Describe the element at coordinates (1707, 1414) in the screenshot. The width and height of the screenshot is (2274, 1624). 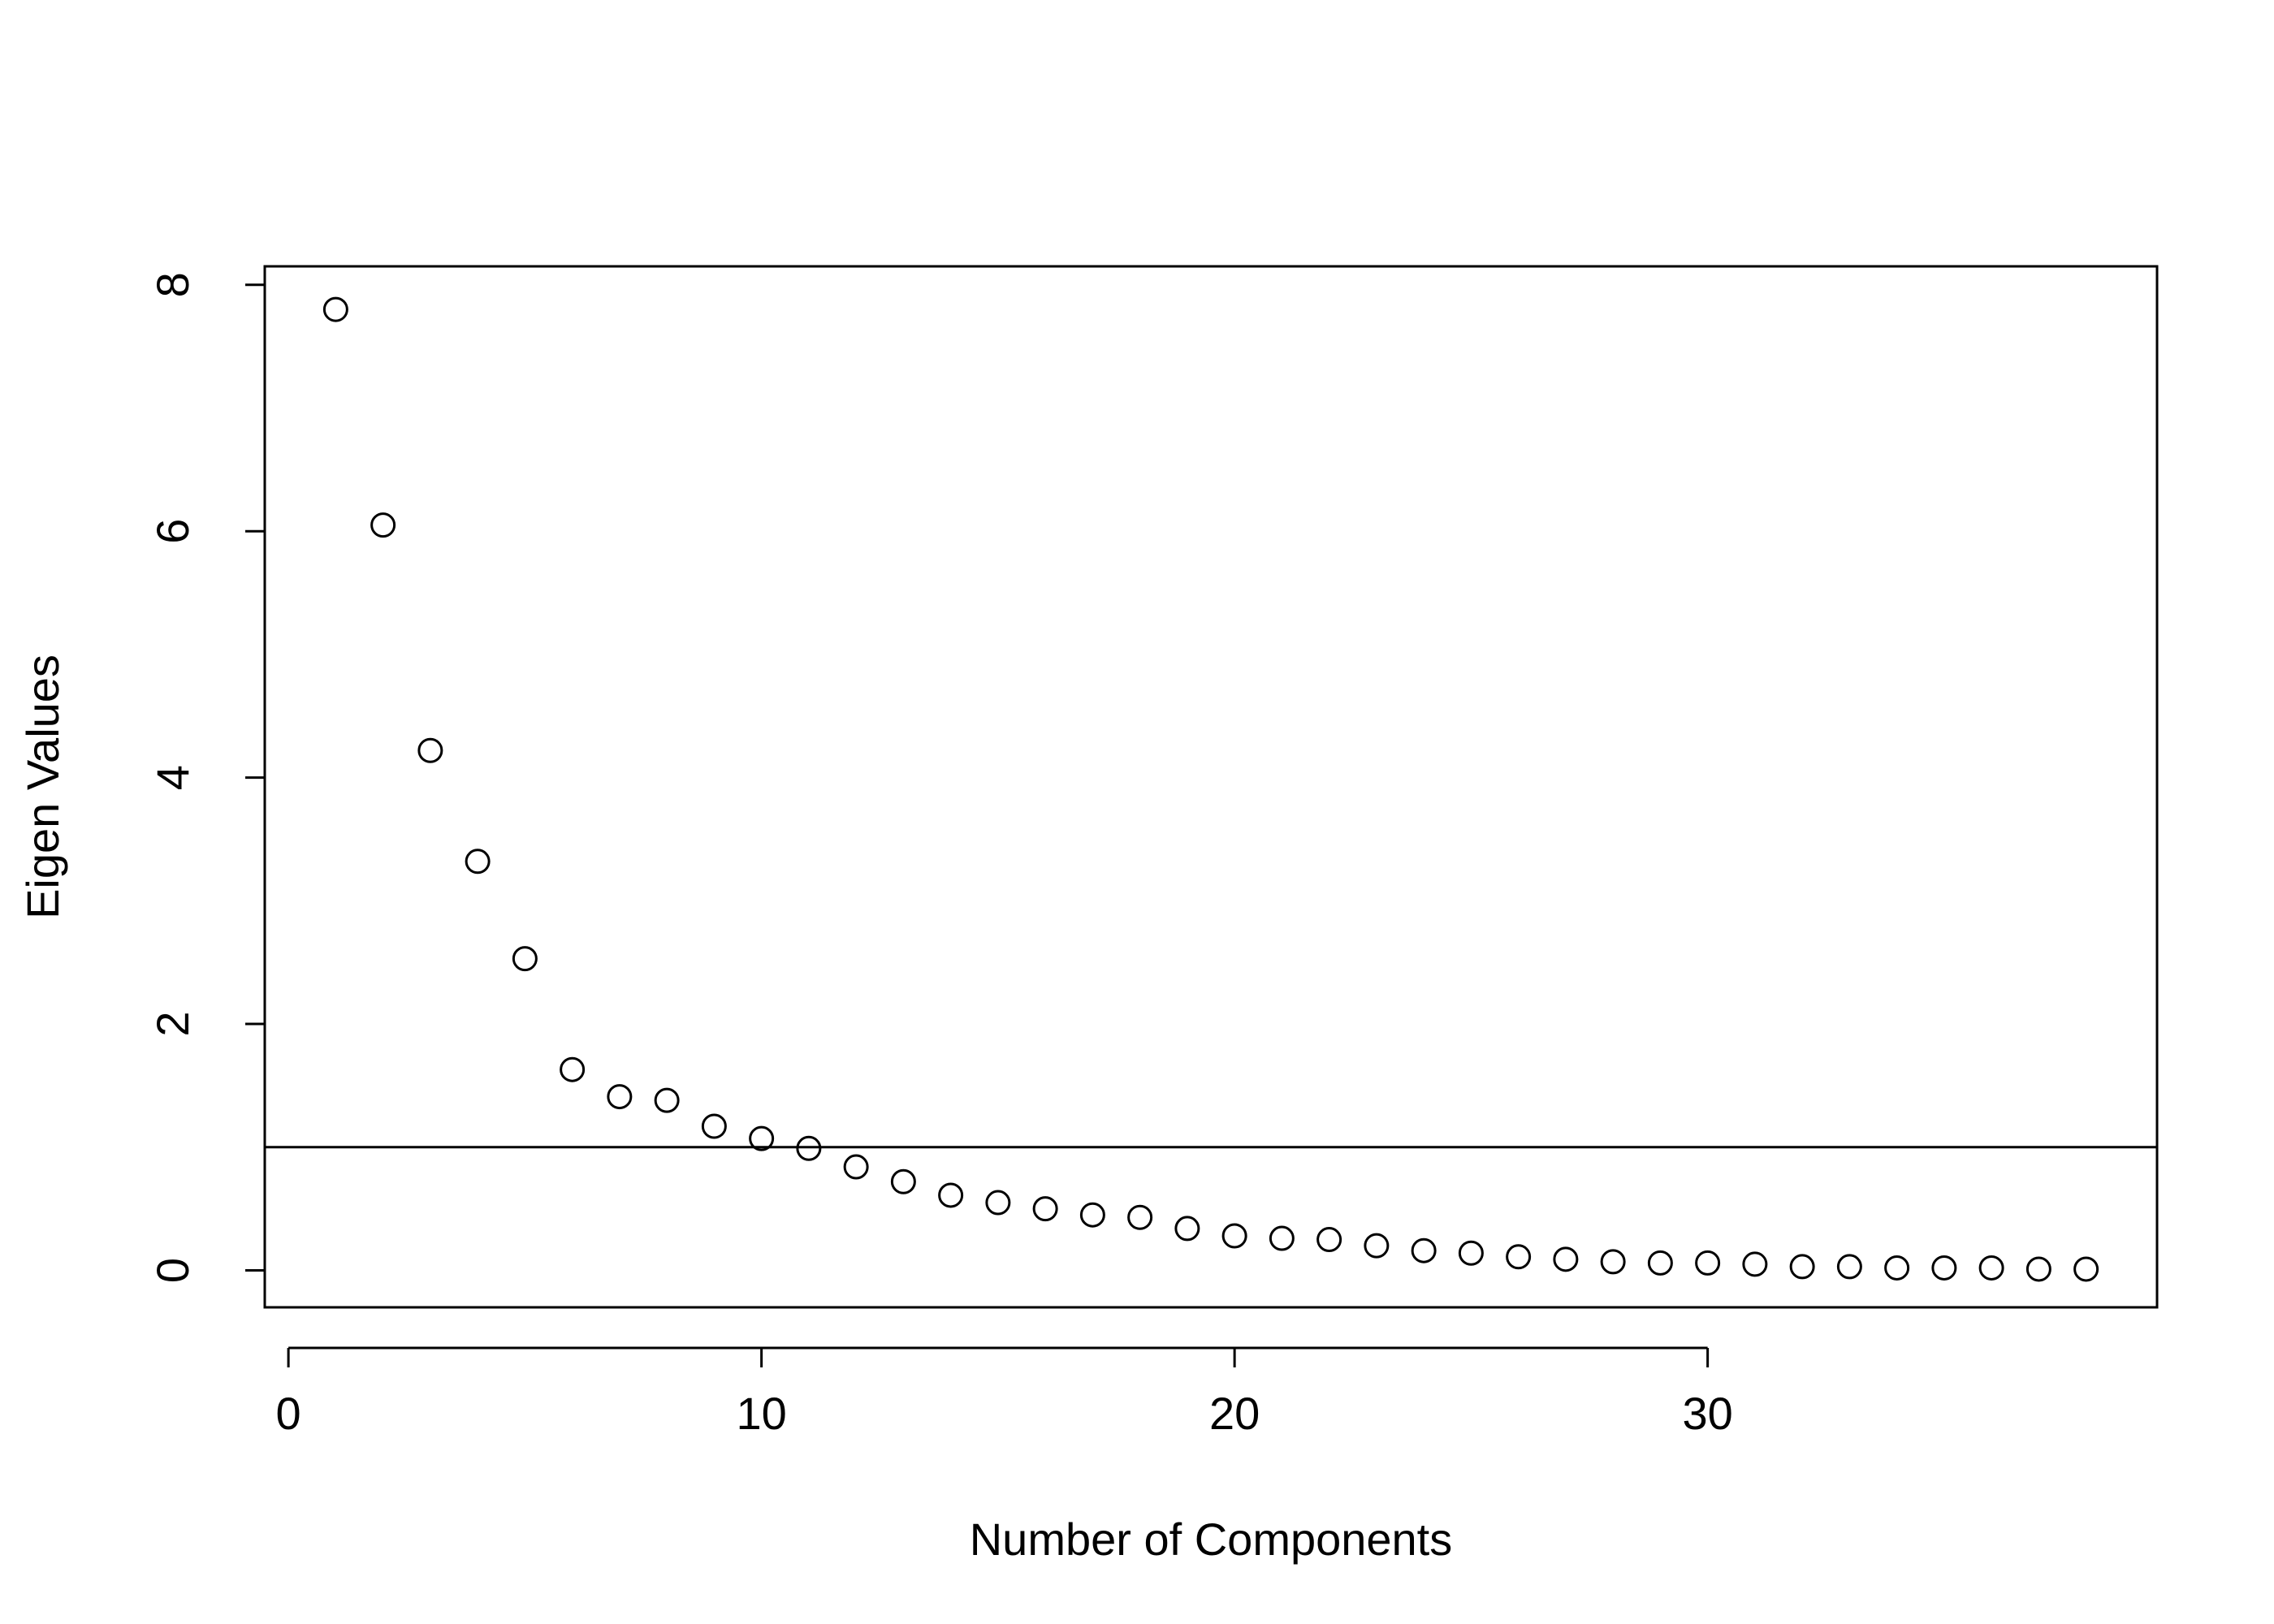
I see `x-tick-label: 30` at that location.